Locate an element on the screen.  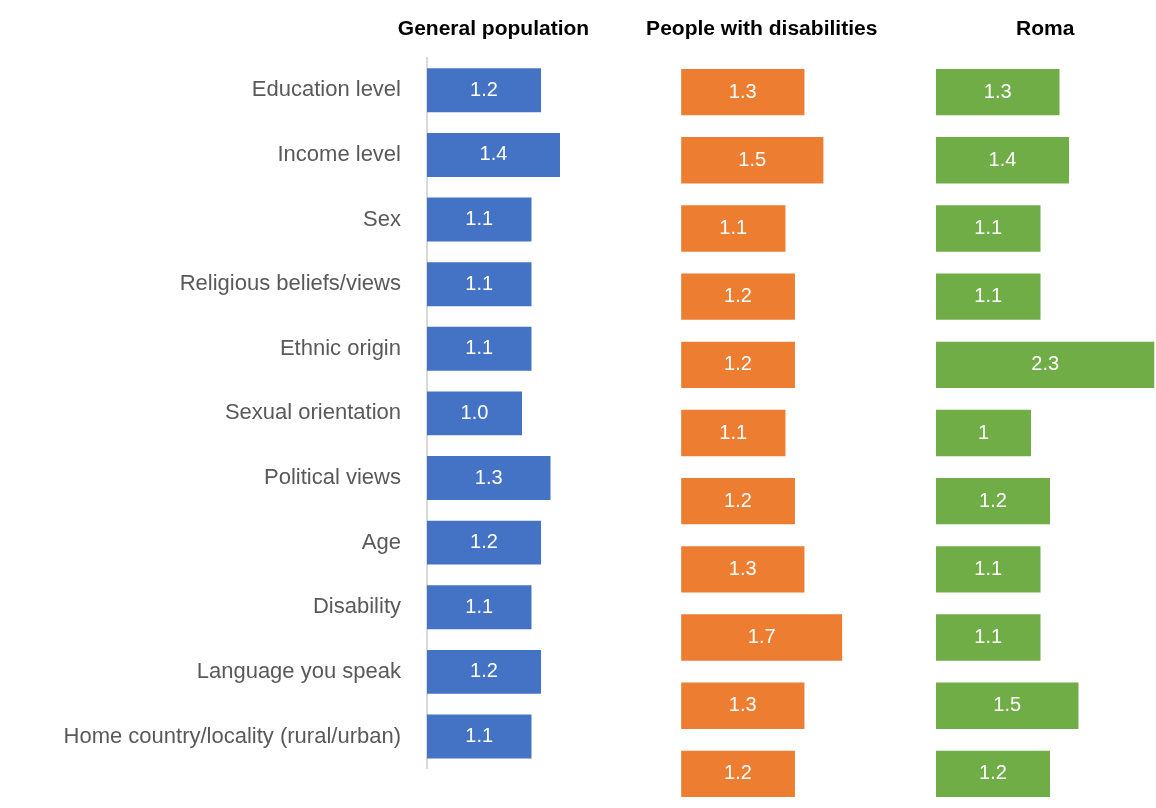
y-tick-label: Religious beliefs/views is located at coordinates (290, 283).